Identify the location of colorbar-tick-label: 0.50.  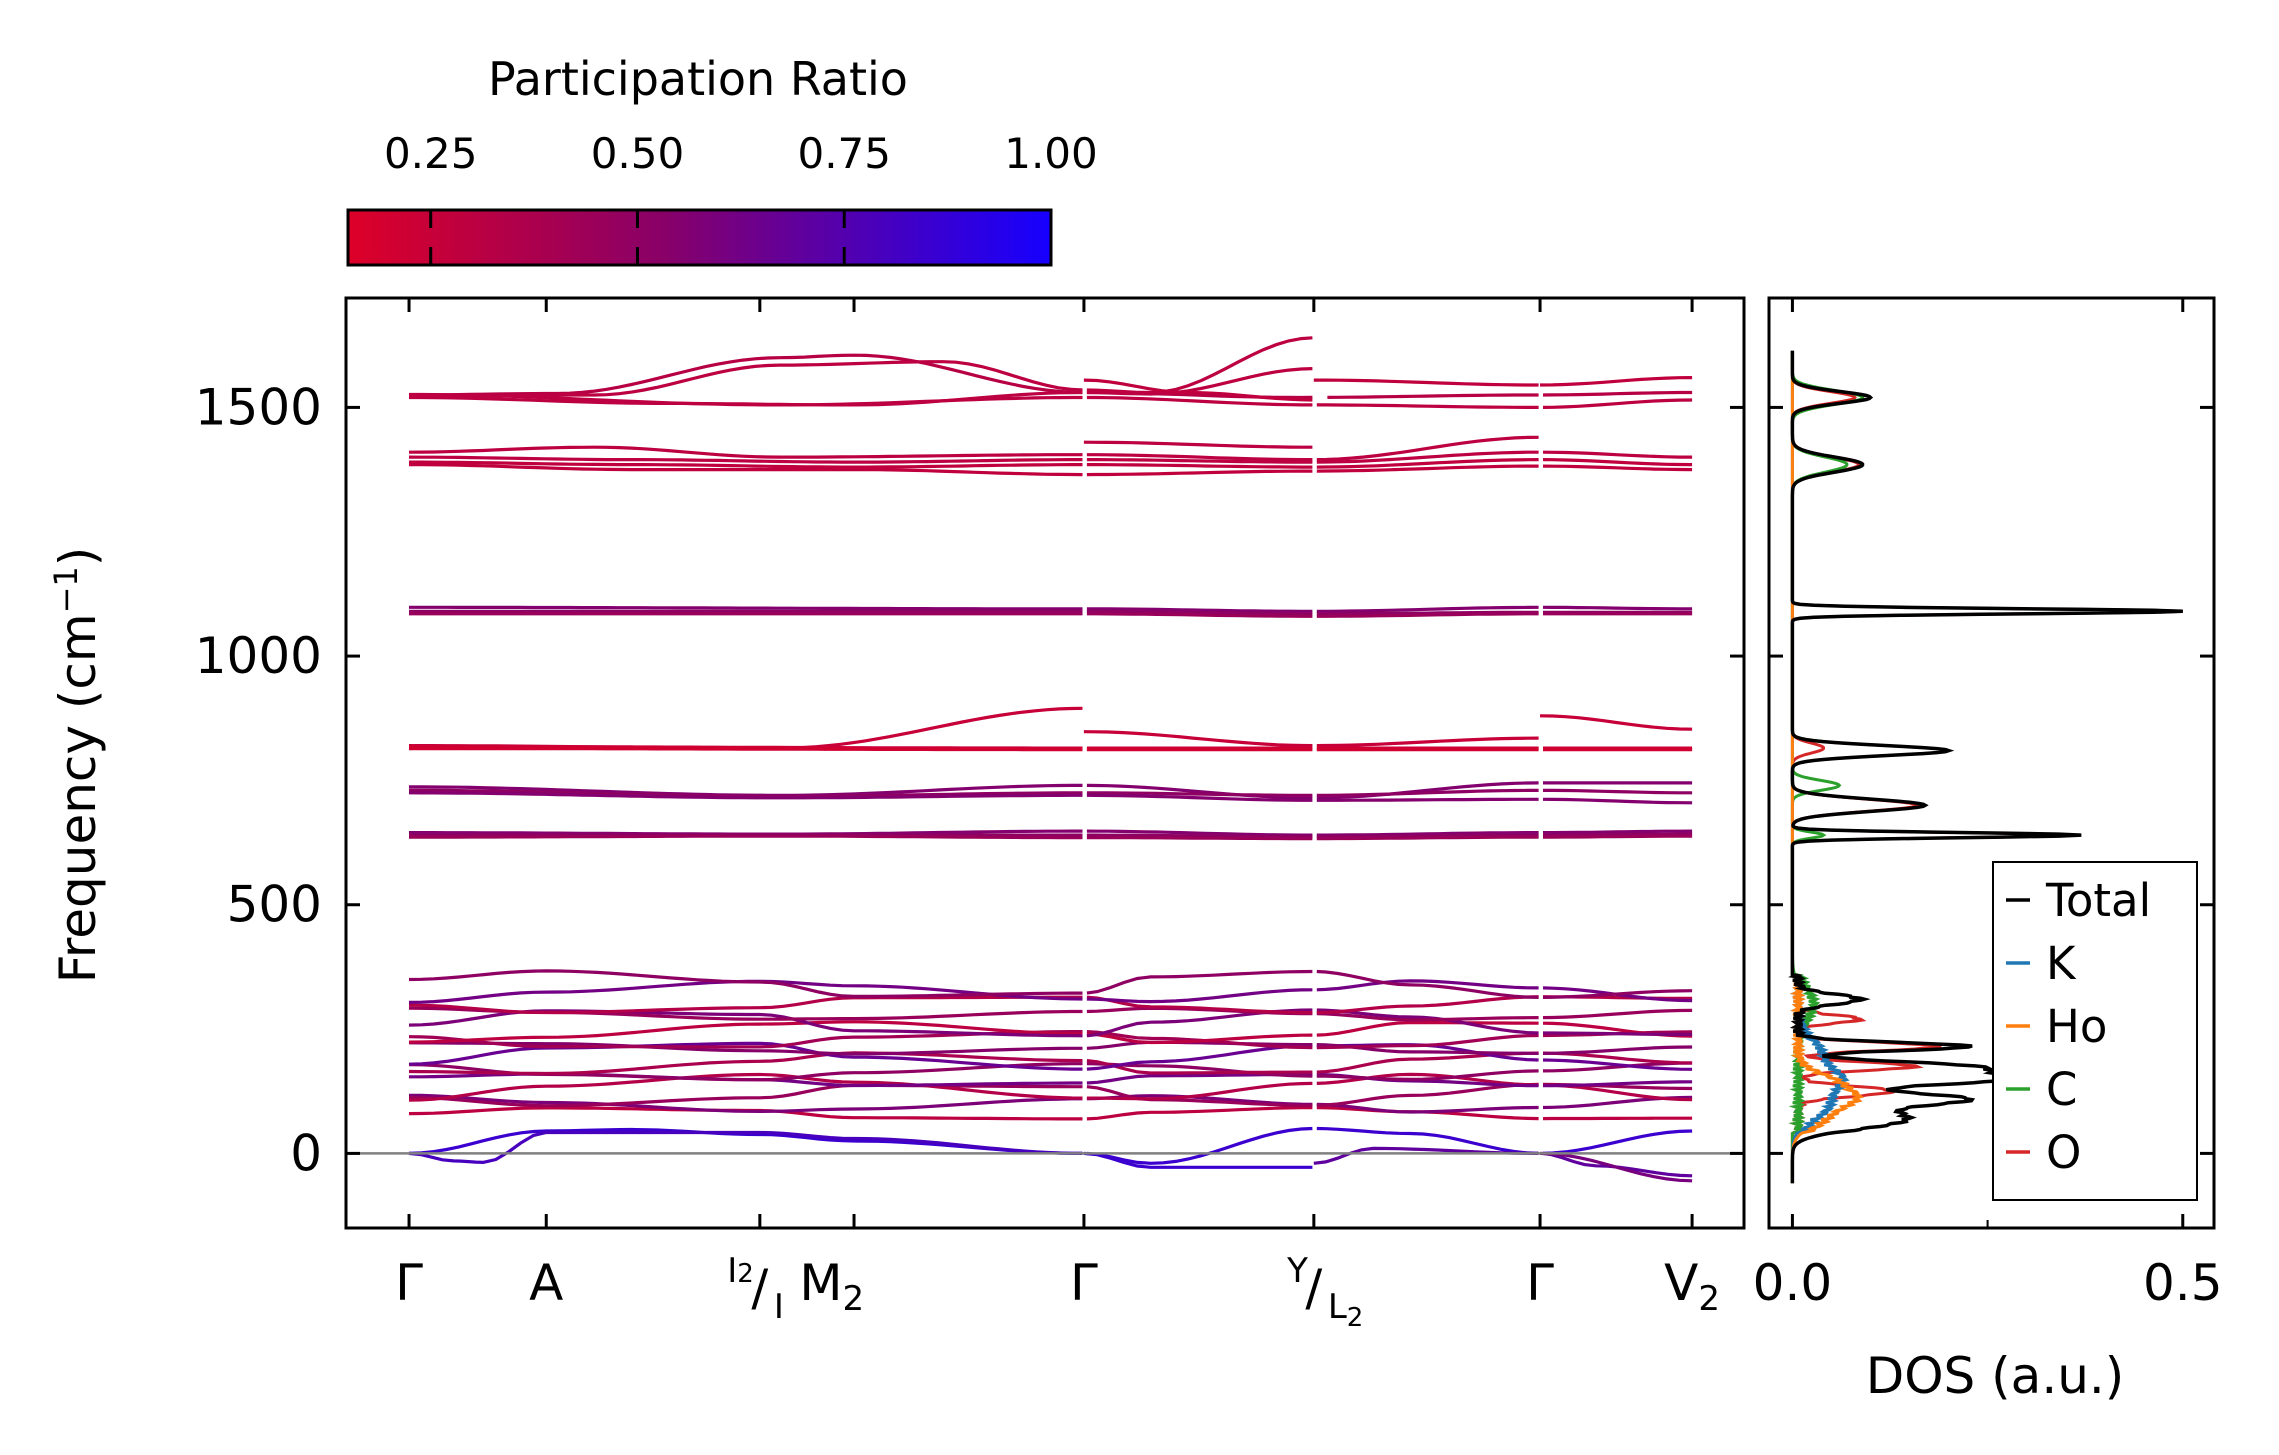
(638, 153).